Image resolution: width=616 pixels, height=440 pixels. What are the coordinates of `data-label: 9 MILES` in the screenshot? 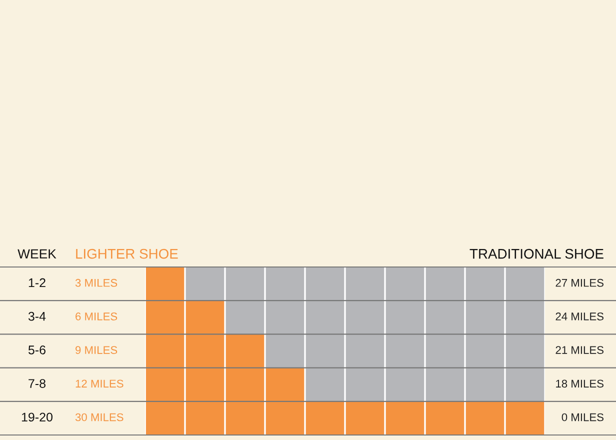 It's located at (97, 350).